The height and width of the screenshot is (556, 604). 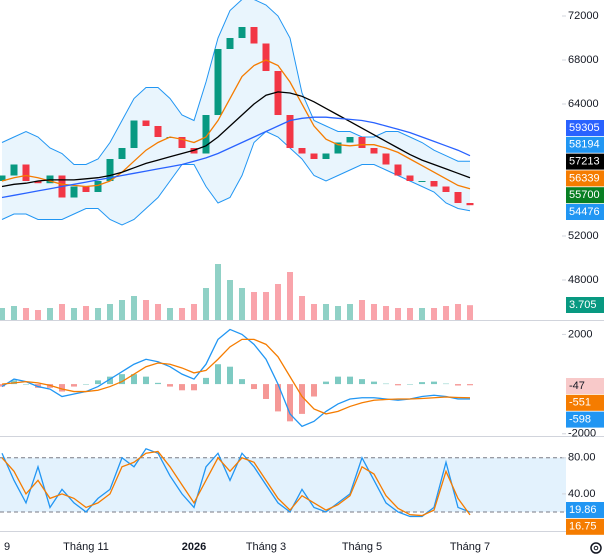 What do you see at coordinates (580, 334) in the screenshot?
I see `y-tick-label: 2000` at bounding box center [580, 334].